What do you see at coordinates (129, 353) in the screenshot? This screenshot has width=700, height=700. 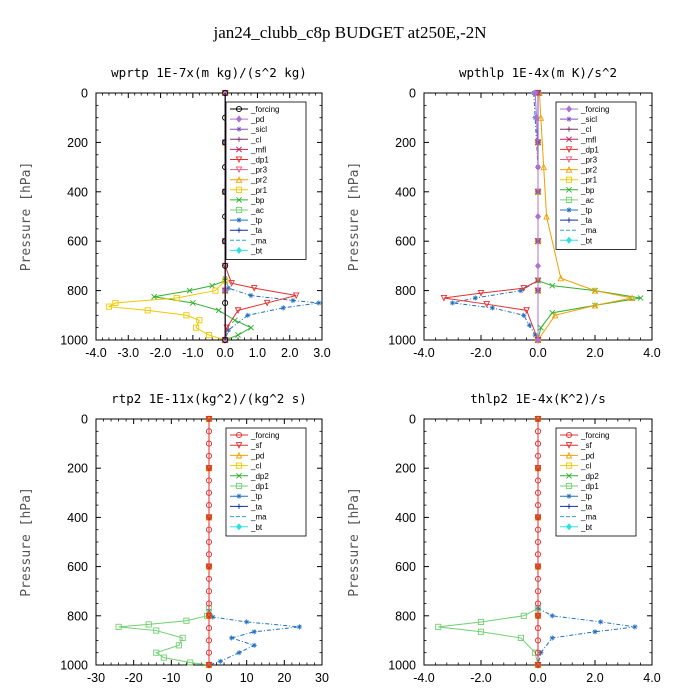 I see `x-tick-label: -3.0` at bounding box center [129, 353].